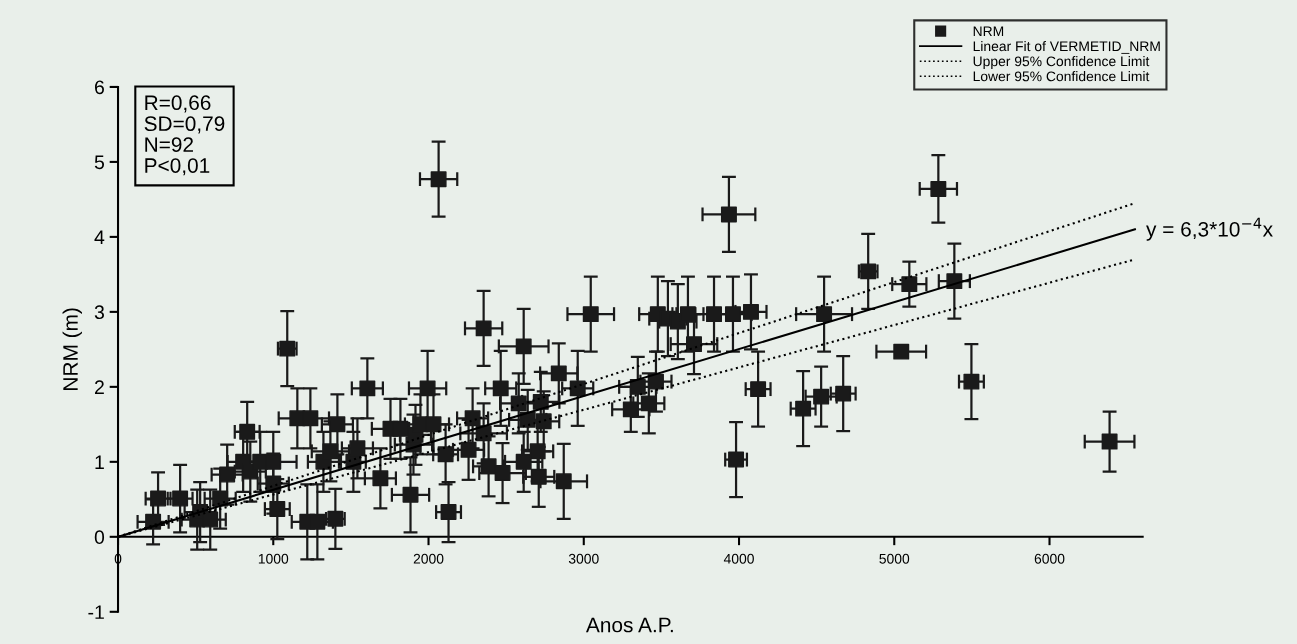 The height and width of the screenshot is (644, 1297). Describe the element at coordinates (273, 558) in the screenshot. I see `x-tick-label: 1000` at that location.